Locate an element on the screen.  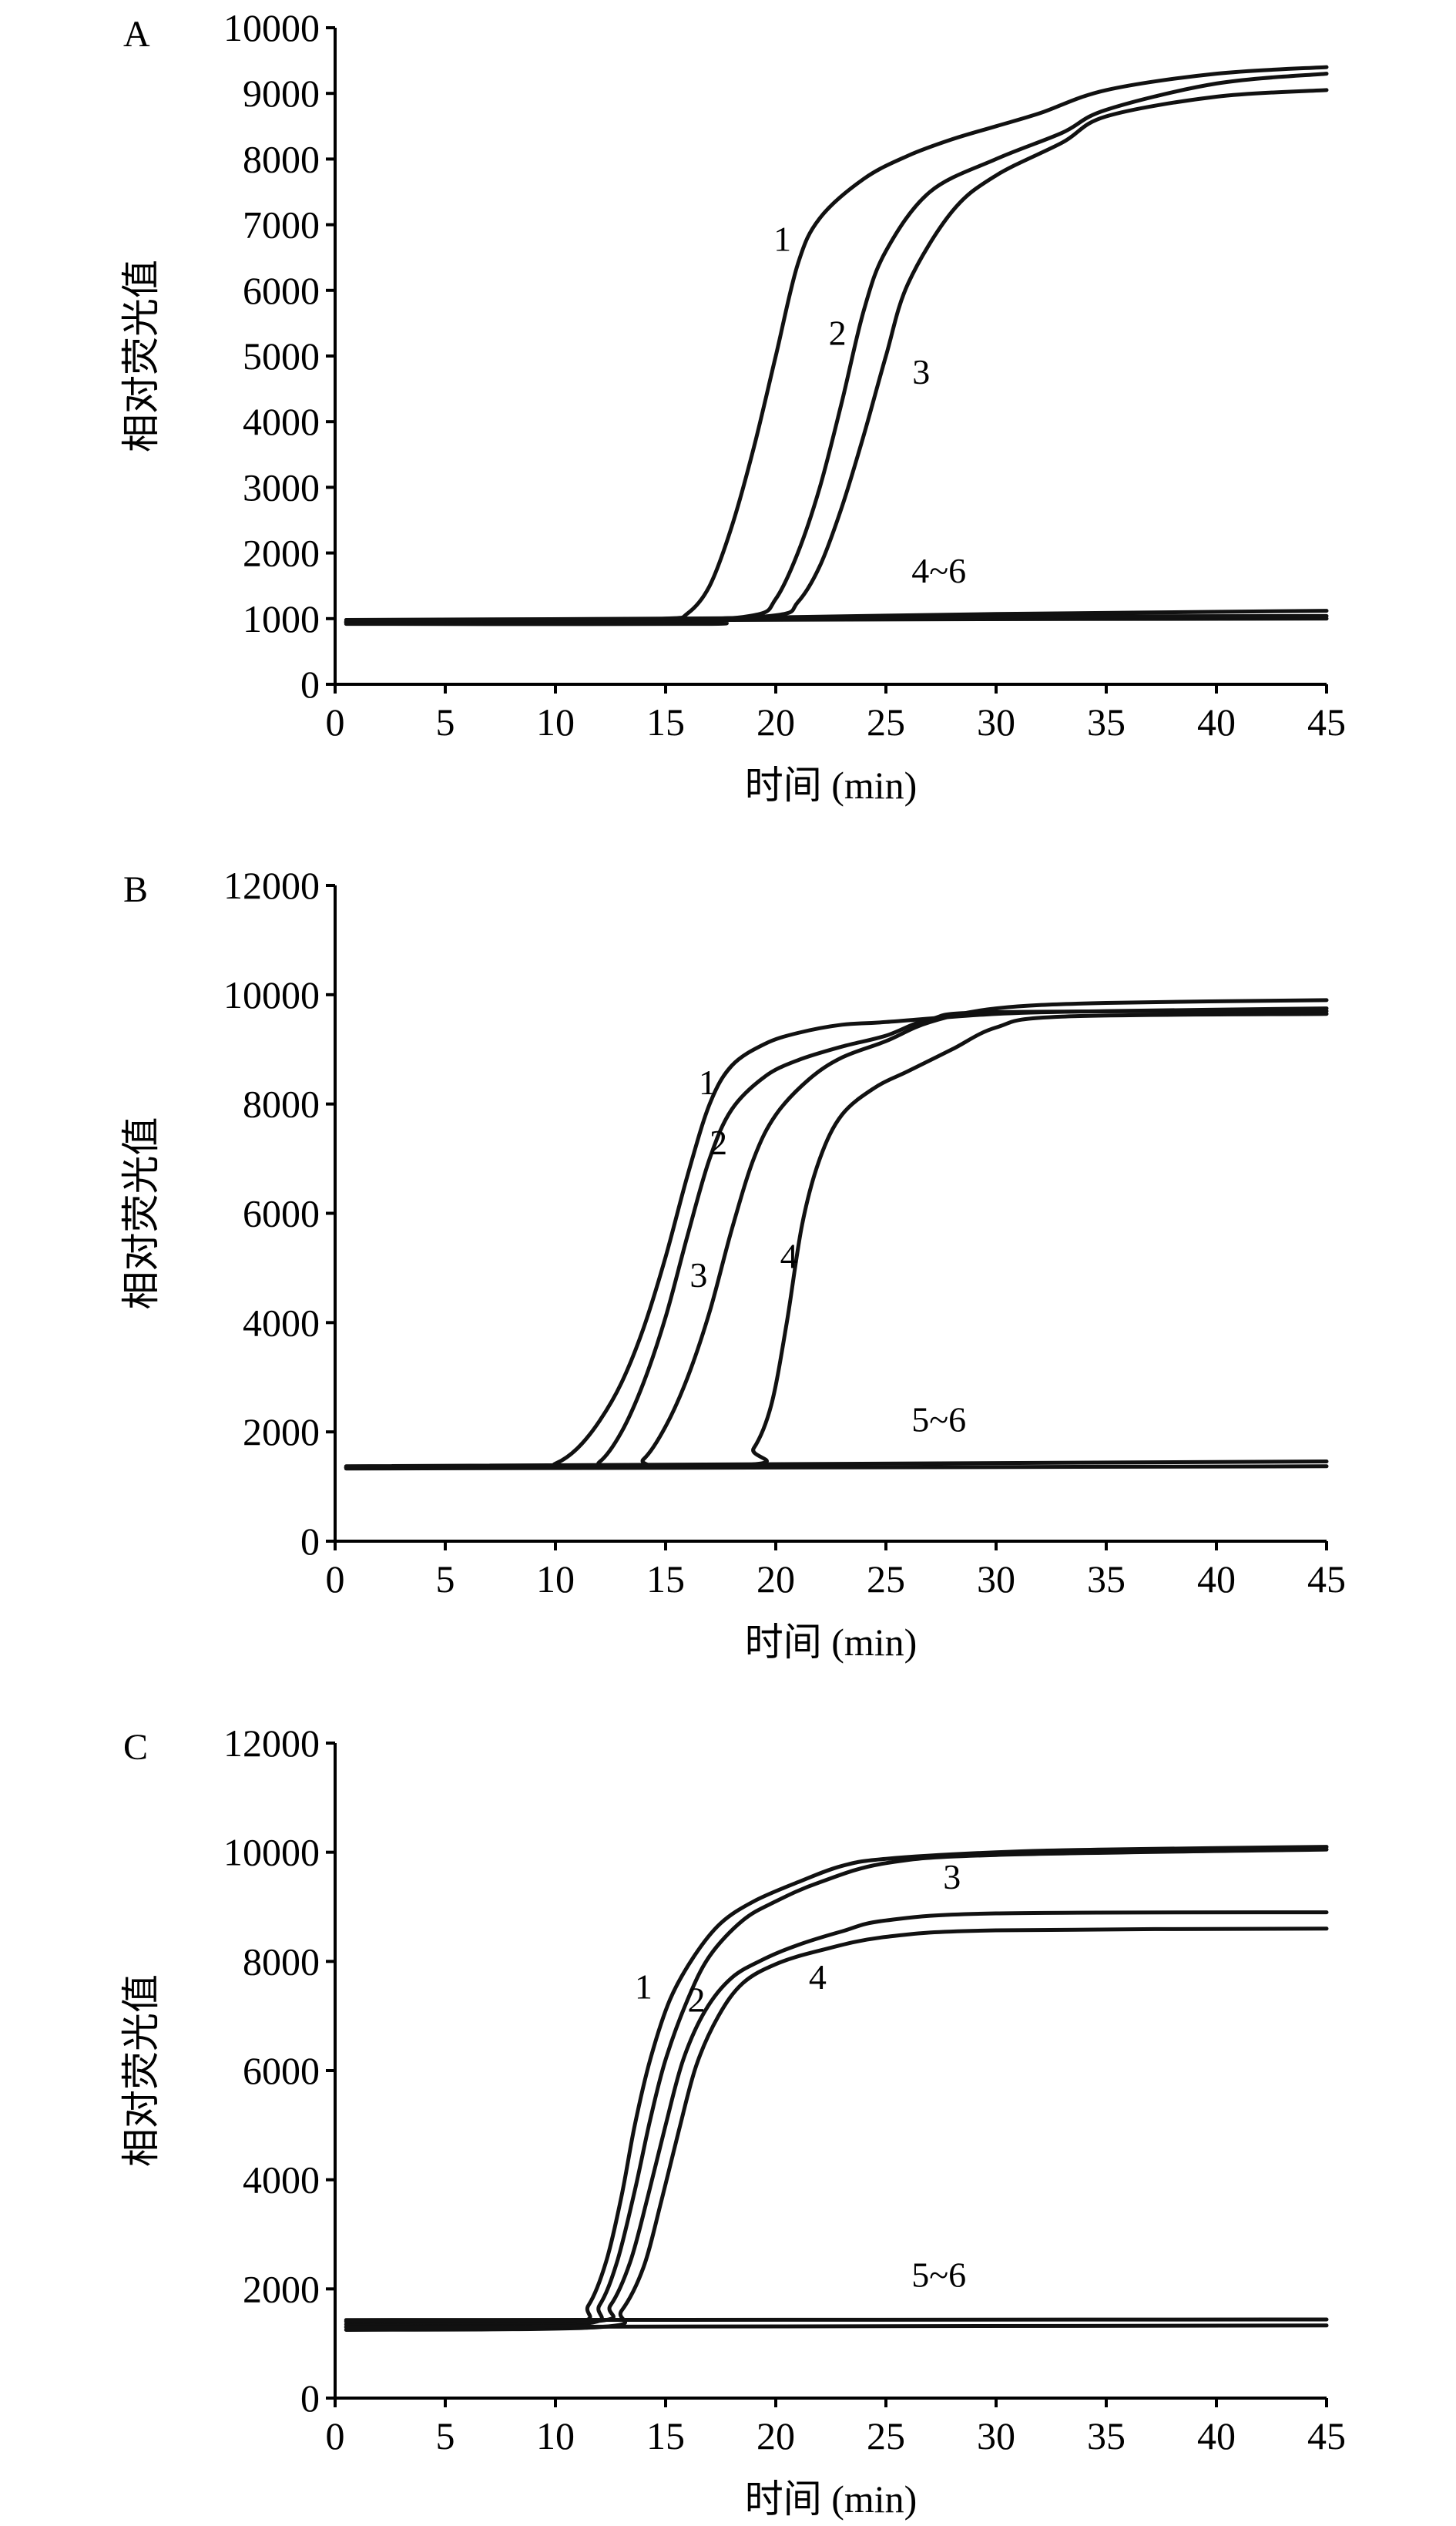
curve-label: 4~6 is located at coordinates (938, 570).